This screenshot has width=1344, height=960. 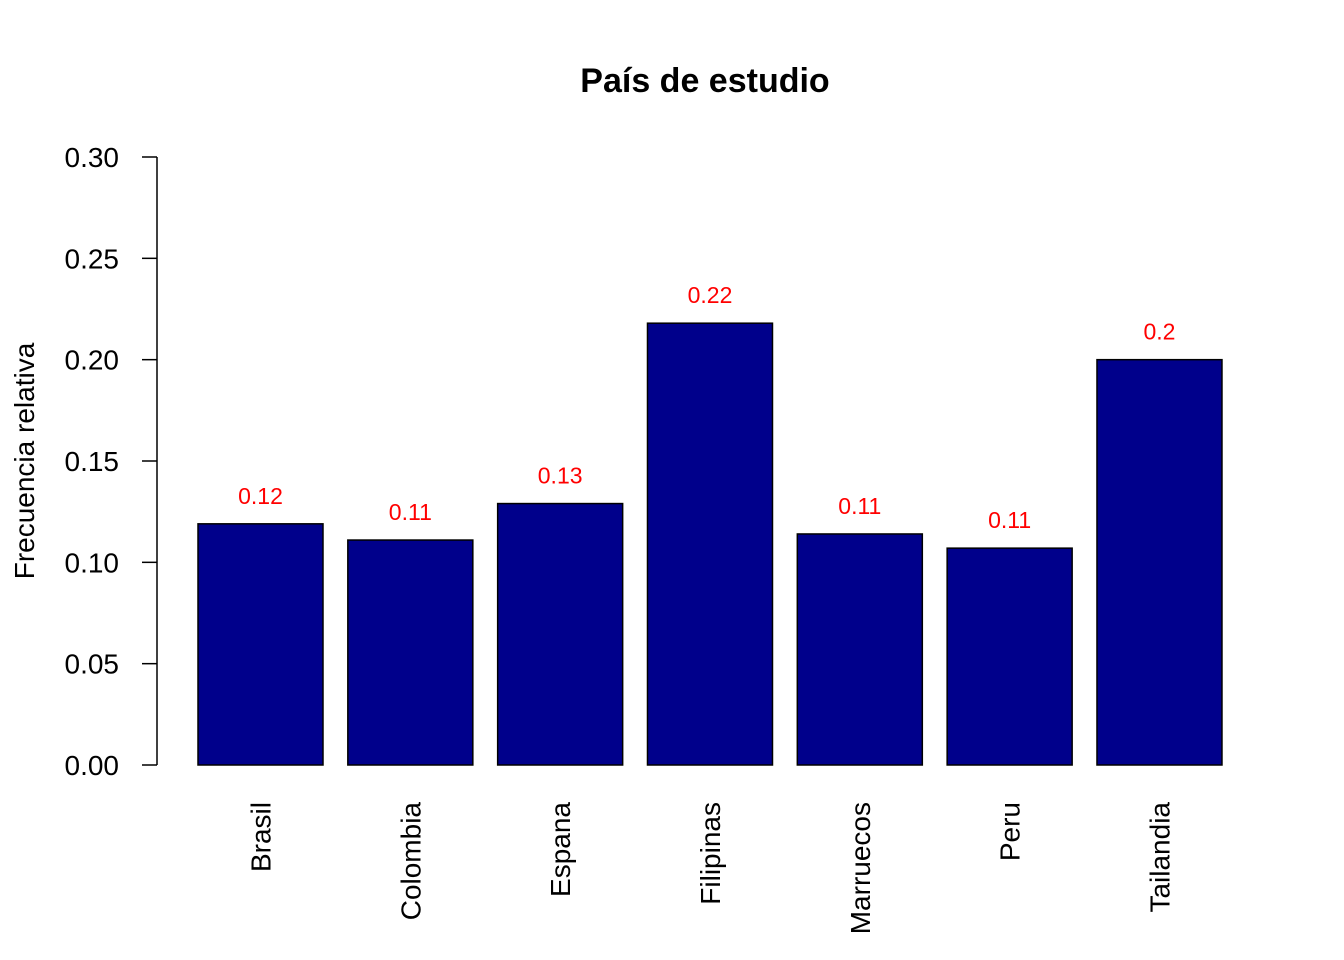 I want to click on y-axis-ticks: 0.00 0.05 0.10 0.15 0.20 0.25 0.30, so click(x=111, y=461).